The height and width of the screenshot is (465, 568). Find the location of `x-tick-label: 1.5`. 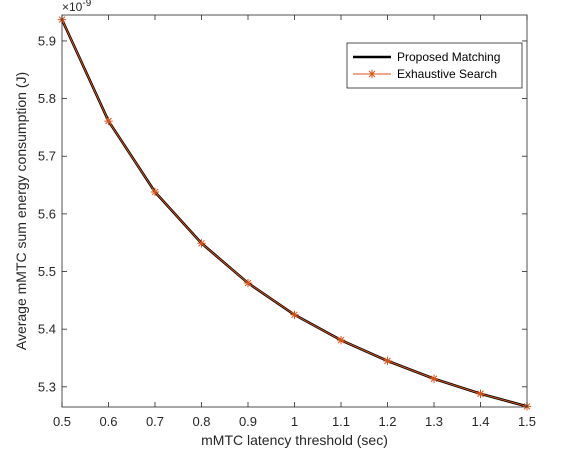

x-tick-label: 1.5 is located at coordinates (527, 421).